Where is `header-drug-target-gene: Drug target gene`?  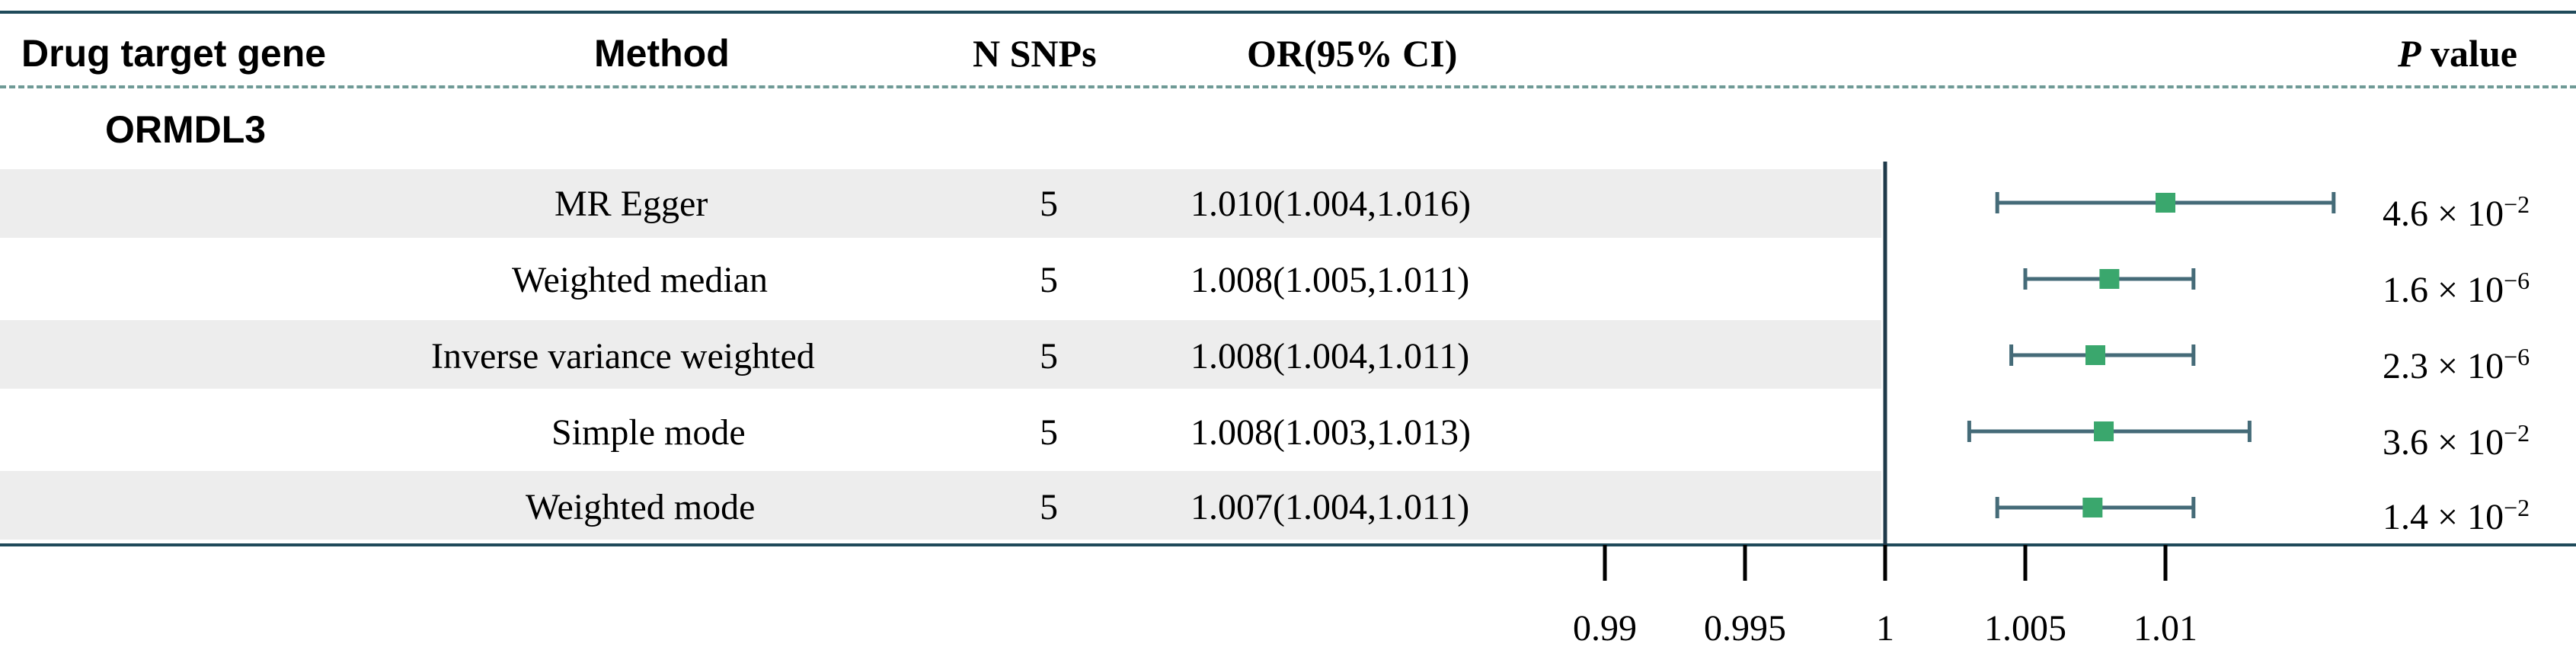 header-drug-target-gene: Drug target gene is located at coordinates (174, 53).